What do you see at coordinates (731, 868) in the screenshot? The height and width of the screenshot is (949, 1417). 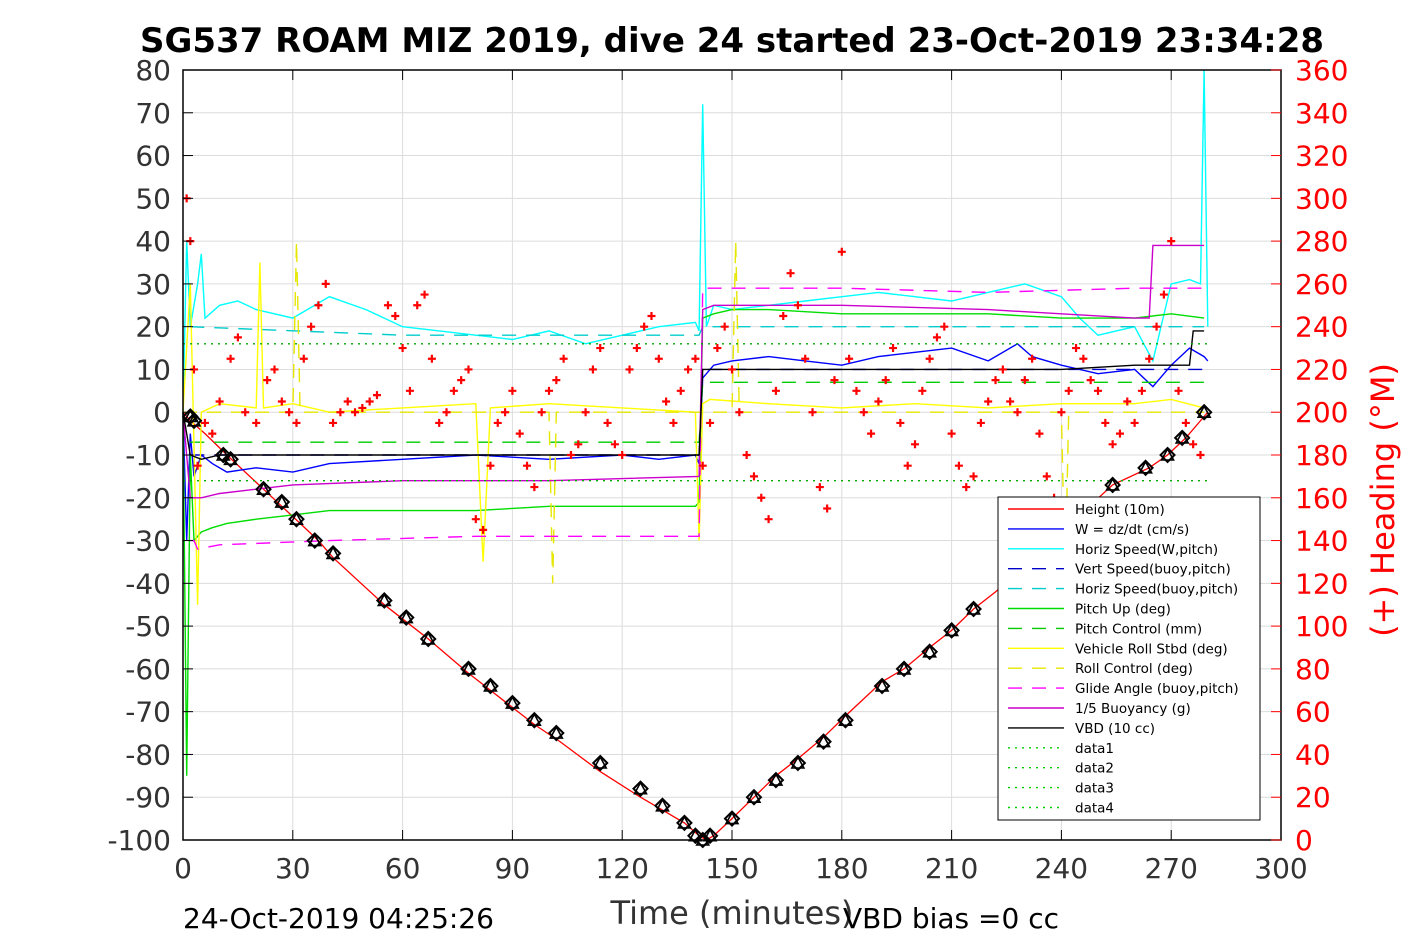 I see `x-tick-label: 150` at bounding box center [731, 868].